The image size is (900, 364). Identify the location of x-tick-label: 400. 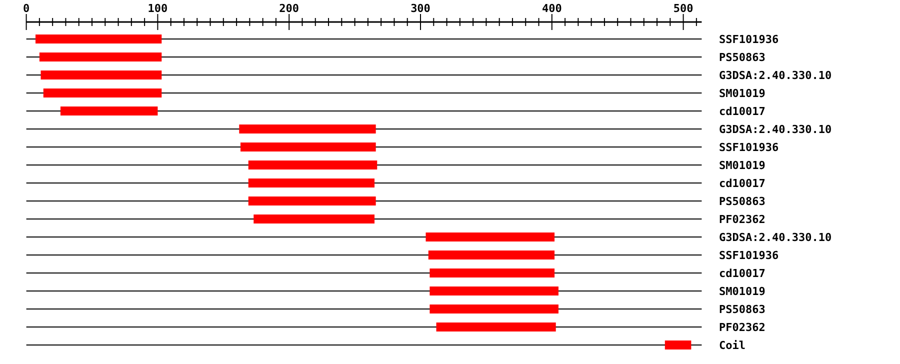
(552, 8).